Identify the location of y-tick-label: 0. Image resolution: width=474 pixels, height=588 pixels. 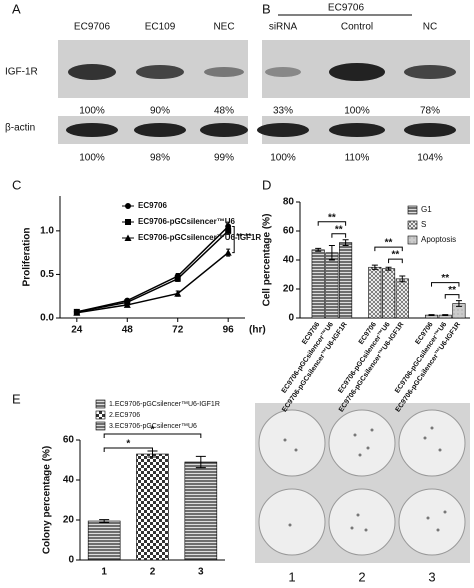
(71, 560).